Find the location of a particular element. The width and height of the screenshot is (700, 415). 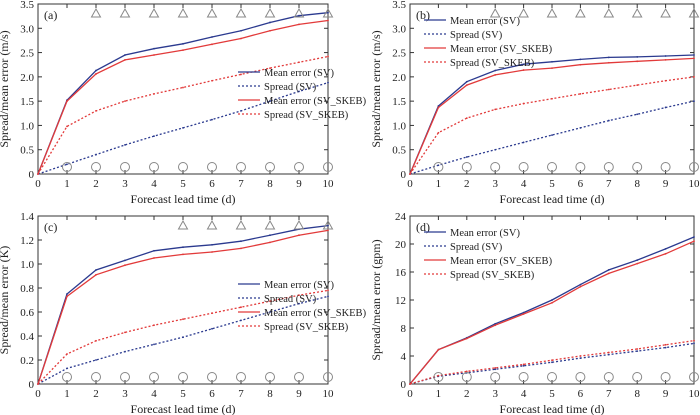

y-tick-label: 24 is located at coordinates (401, 217).